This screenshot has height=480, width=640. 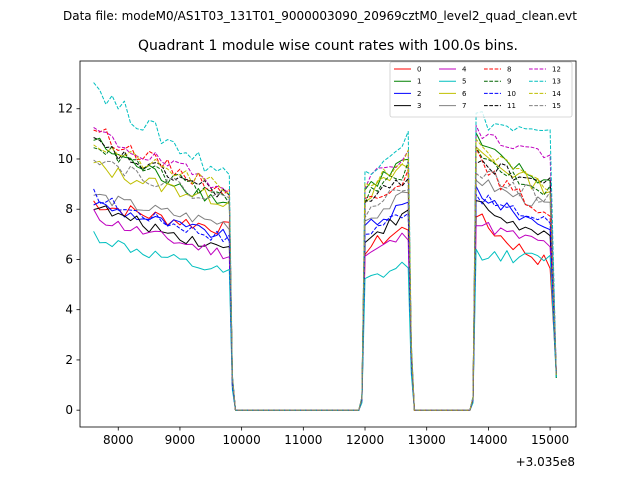 What do you see at coordinates (509, 82) in the screenshot?
I see `legend-label-9: 9` at bounding box center [509, 82].